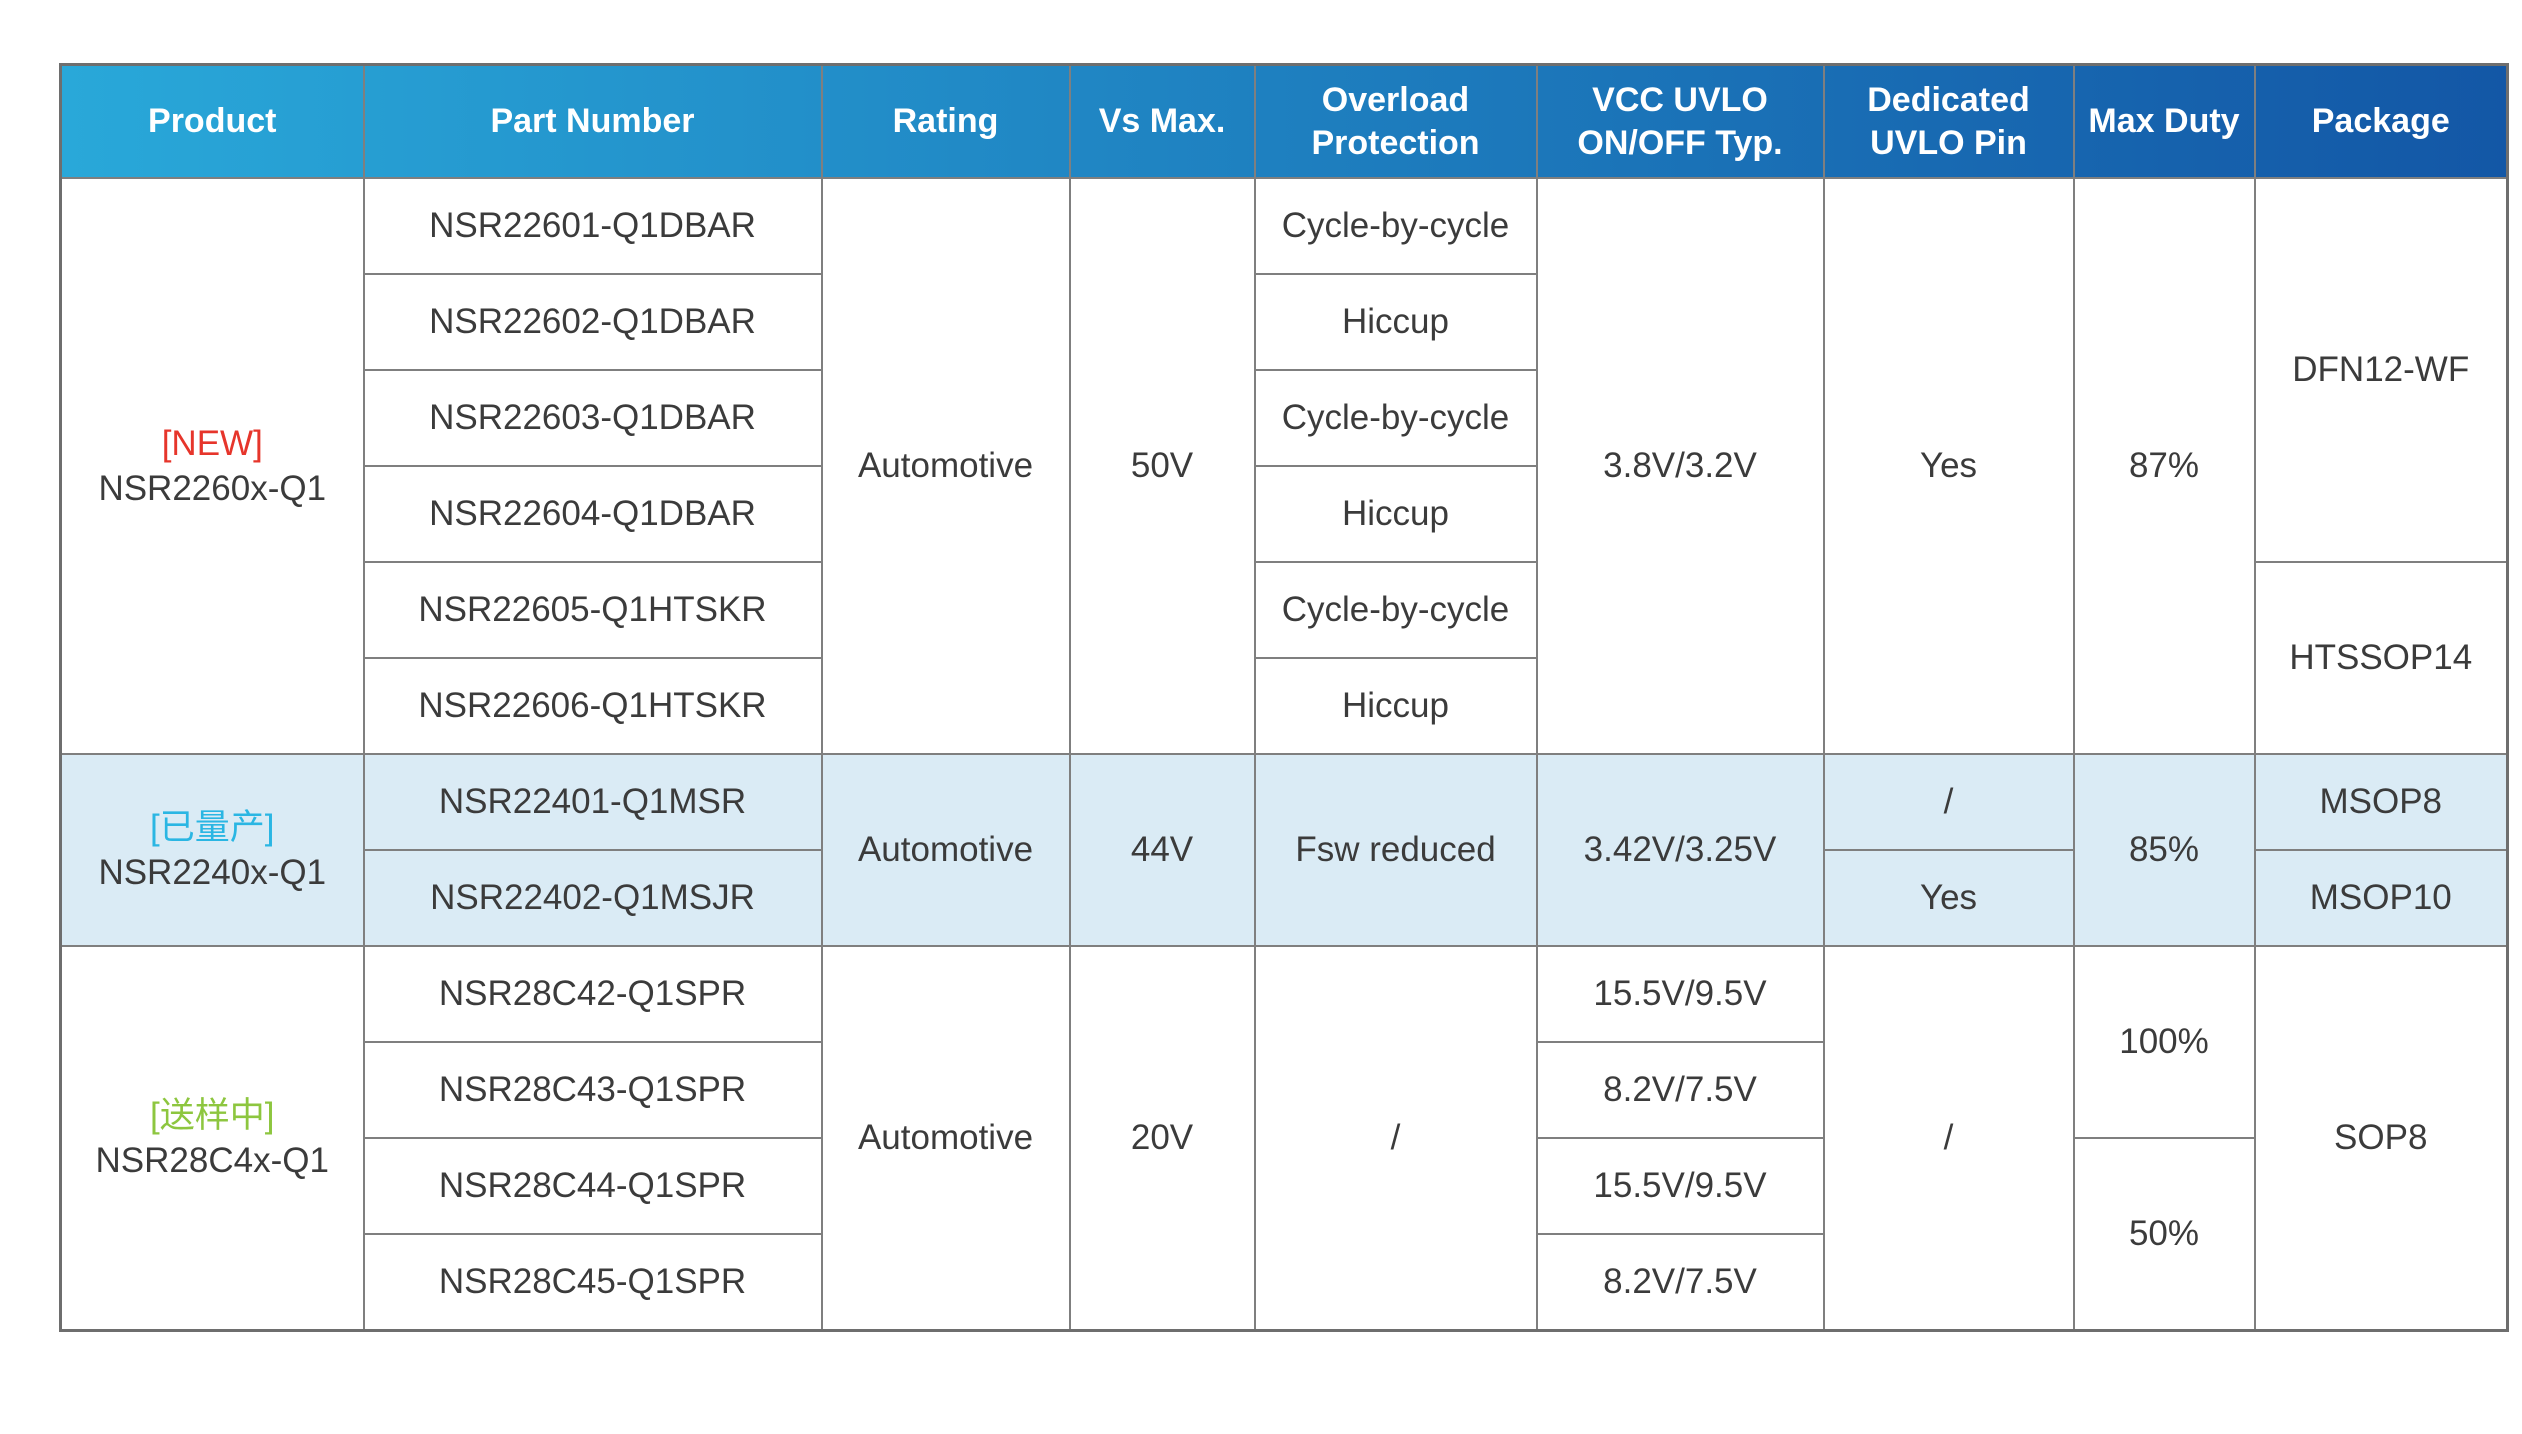 Image resolution: width=2522 pixels, height=1434 pixels. Describe the element at coordinates (2381, 370) in the screenshot. I see `package-cell: DFN12-WF` at that location.